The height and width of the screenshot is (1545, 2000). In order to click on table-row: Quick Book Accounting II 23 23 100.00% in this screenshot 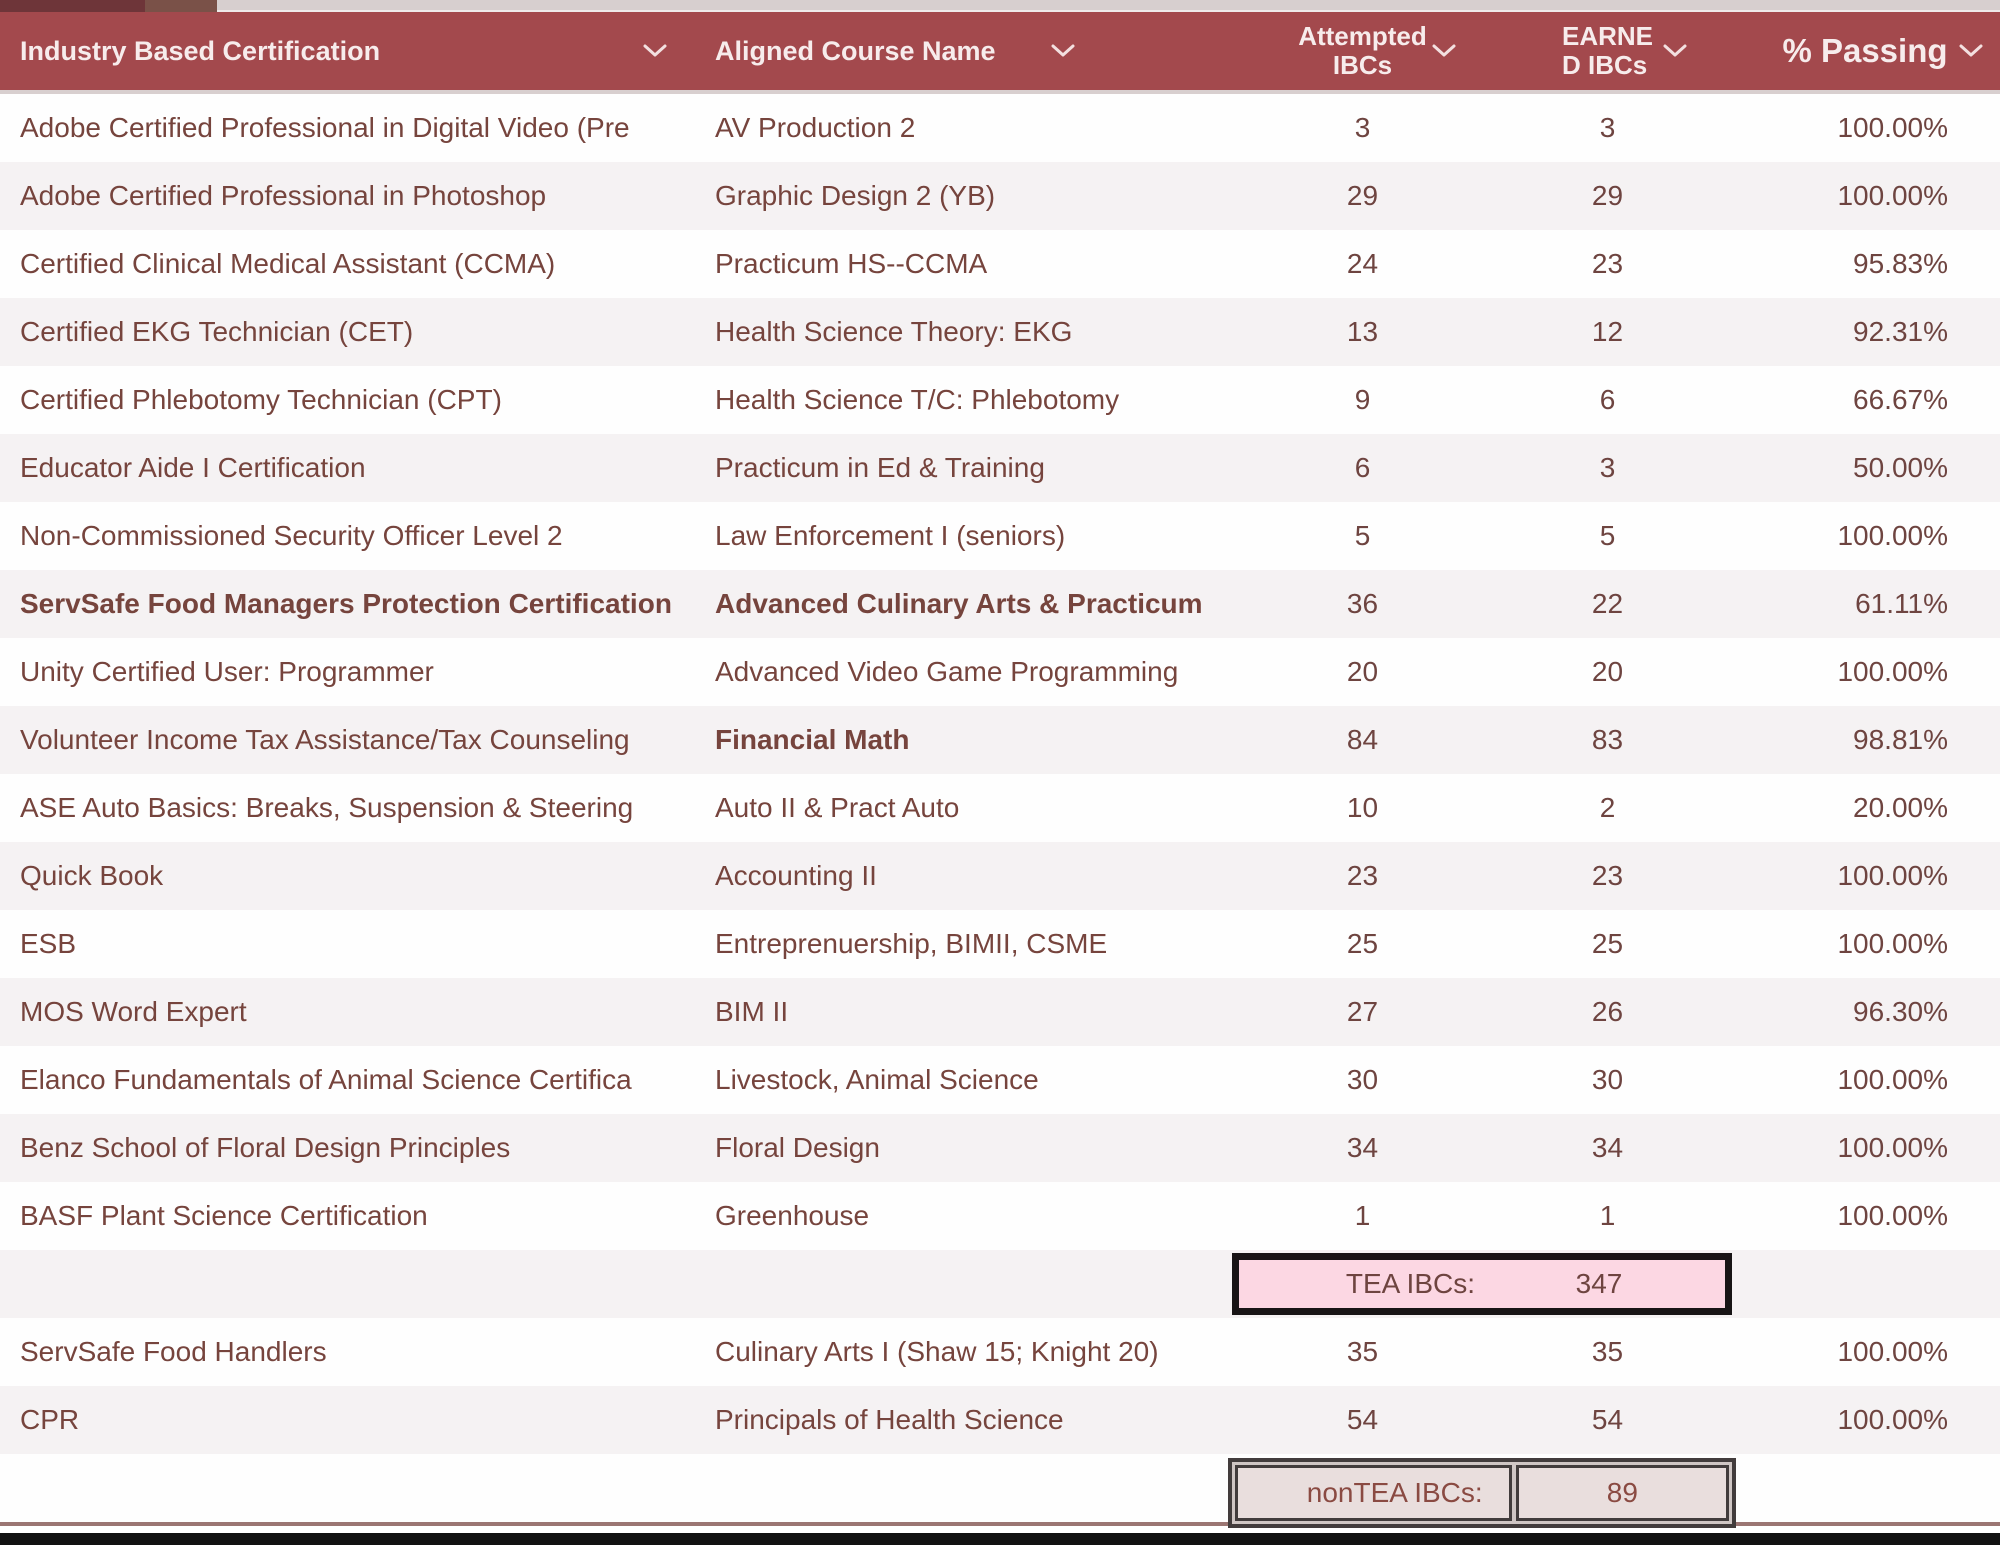, I will do `click(1000, 876)`.